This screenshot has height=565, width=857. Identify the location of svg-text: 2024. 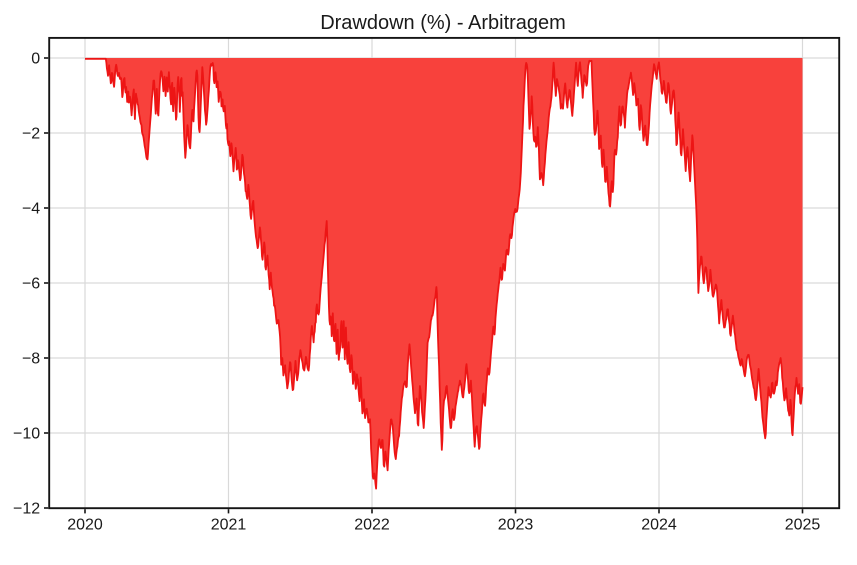
(659, 525).